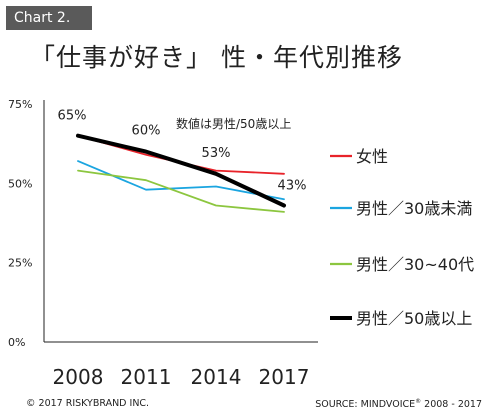 This screenshot has width=496, height=414. What do you see at coordinates (88, 403) in the screenshot?
I see `copyright-text: © 2017 RISKYBRAND INC.` at bounding box center [88, 403].